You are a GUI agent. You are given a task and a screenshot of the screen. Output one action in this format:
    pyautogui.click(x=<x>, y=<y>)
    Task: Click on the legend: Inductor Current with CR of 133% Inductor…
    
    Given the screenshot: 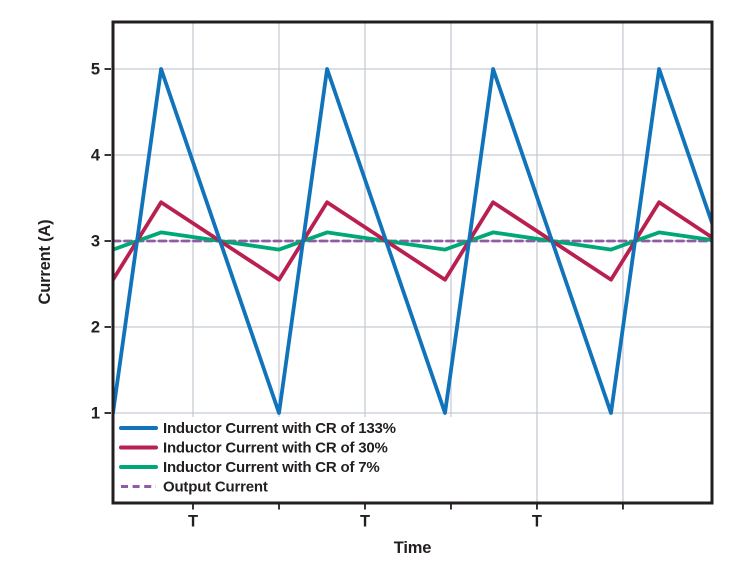 What is the action you would take?
    pyautogui.click(x=257, y=458)
    